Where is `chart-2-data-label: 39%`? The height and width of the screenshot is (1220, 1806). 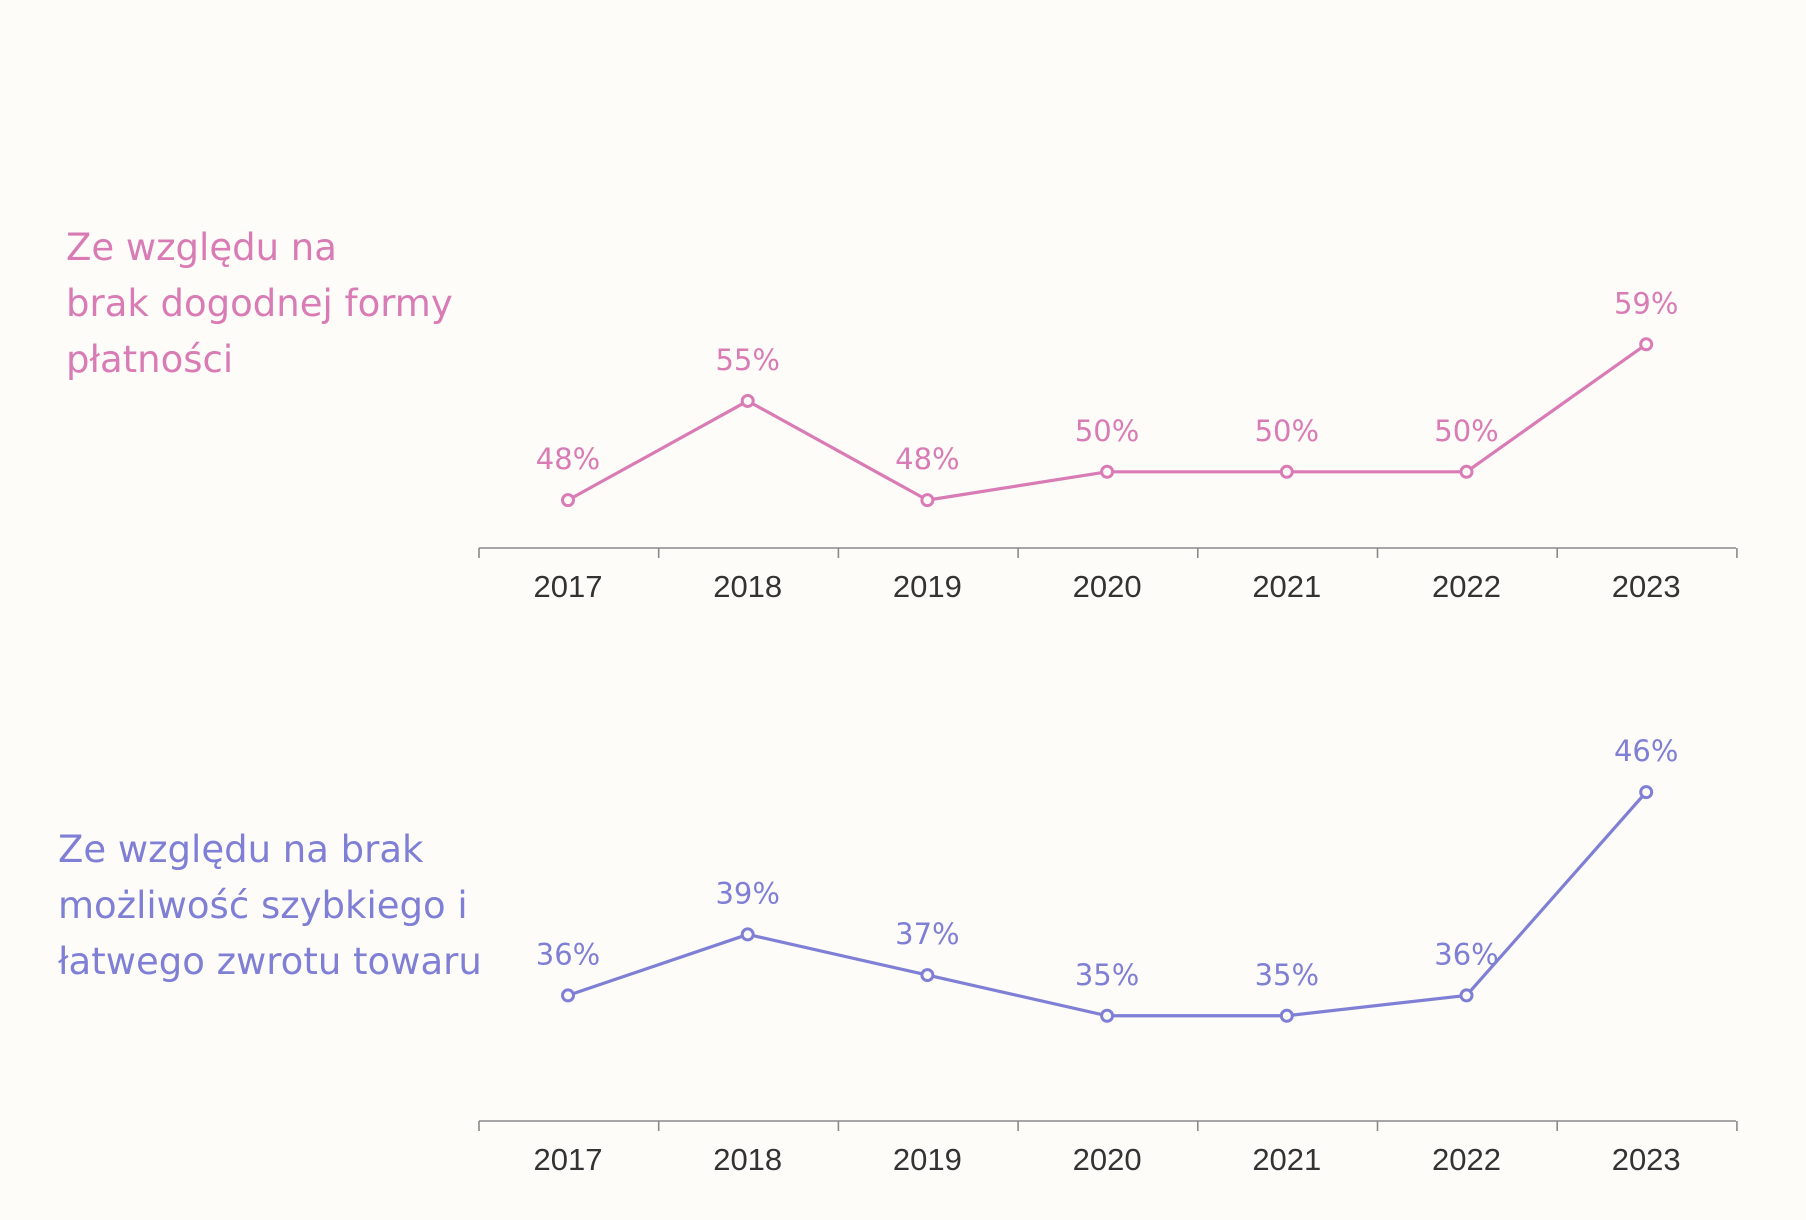
chart-2-data-label: 39% is located at coordinates (747, 893).